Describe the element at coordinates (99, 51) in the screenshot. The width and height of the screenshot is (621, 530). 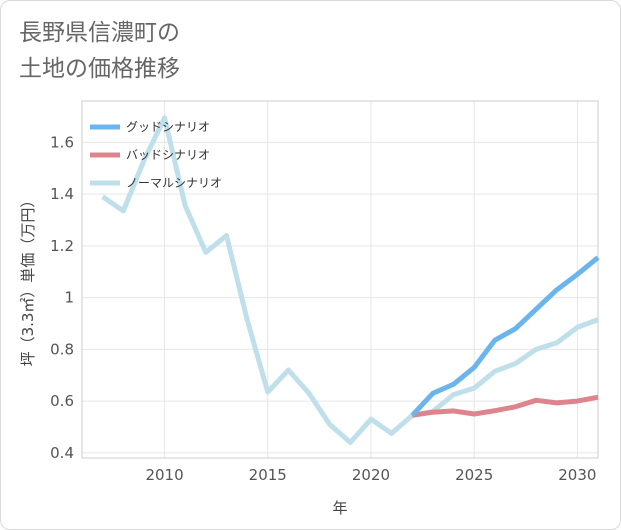
I see `chart-title: 長野県信濃町の 土地の価格推移` at that location.